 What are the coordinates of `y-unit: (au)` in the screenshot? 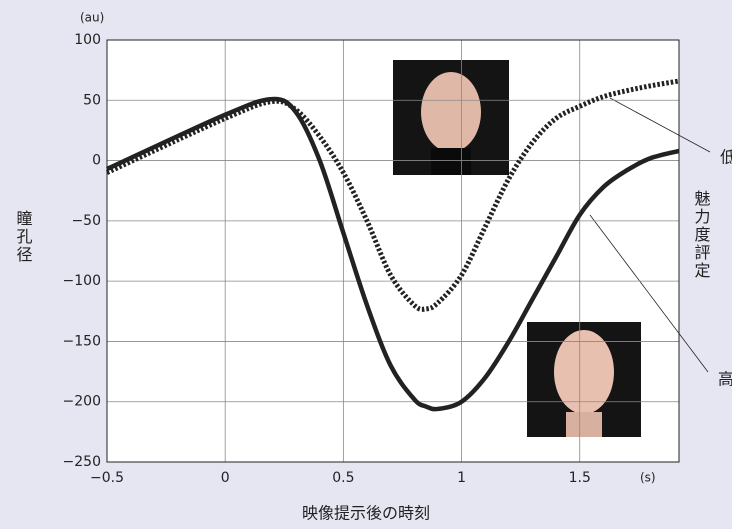 It's located at (92, 18).